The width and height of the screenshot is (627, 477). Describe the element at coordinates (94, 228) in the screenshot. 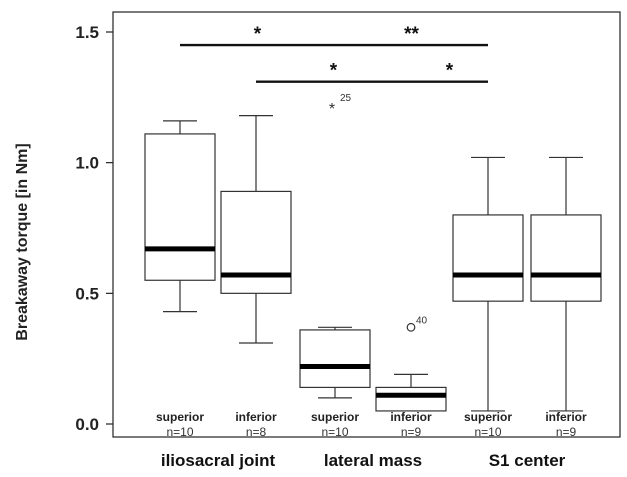

I see `y-ticks-group: 0.0 0.5 1.0 1.5` at that location.